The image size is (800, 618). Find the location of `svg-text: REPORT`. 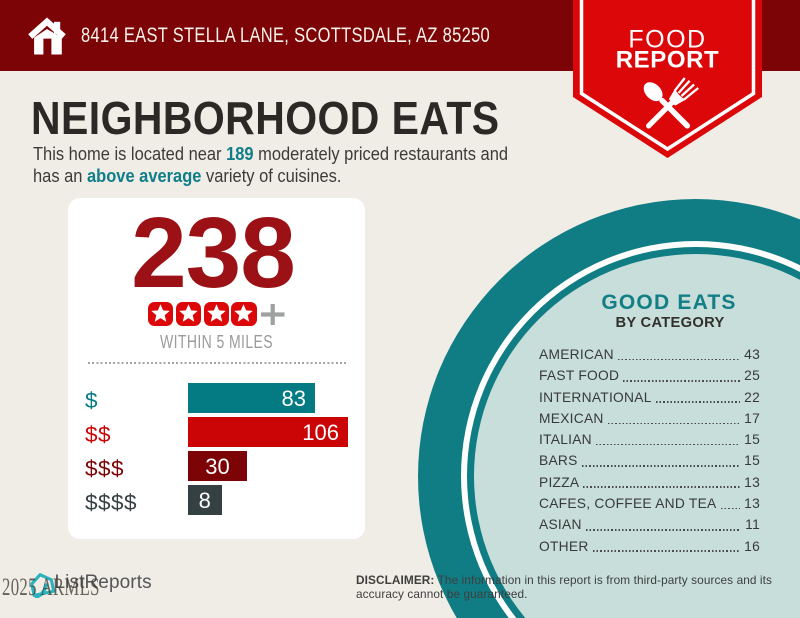

svg-text: REPORT is located at coordinates (668, 60).